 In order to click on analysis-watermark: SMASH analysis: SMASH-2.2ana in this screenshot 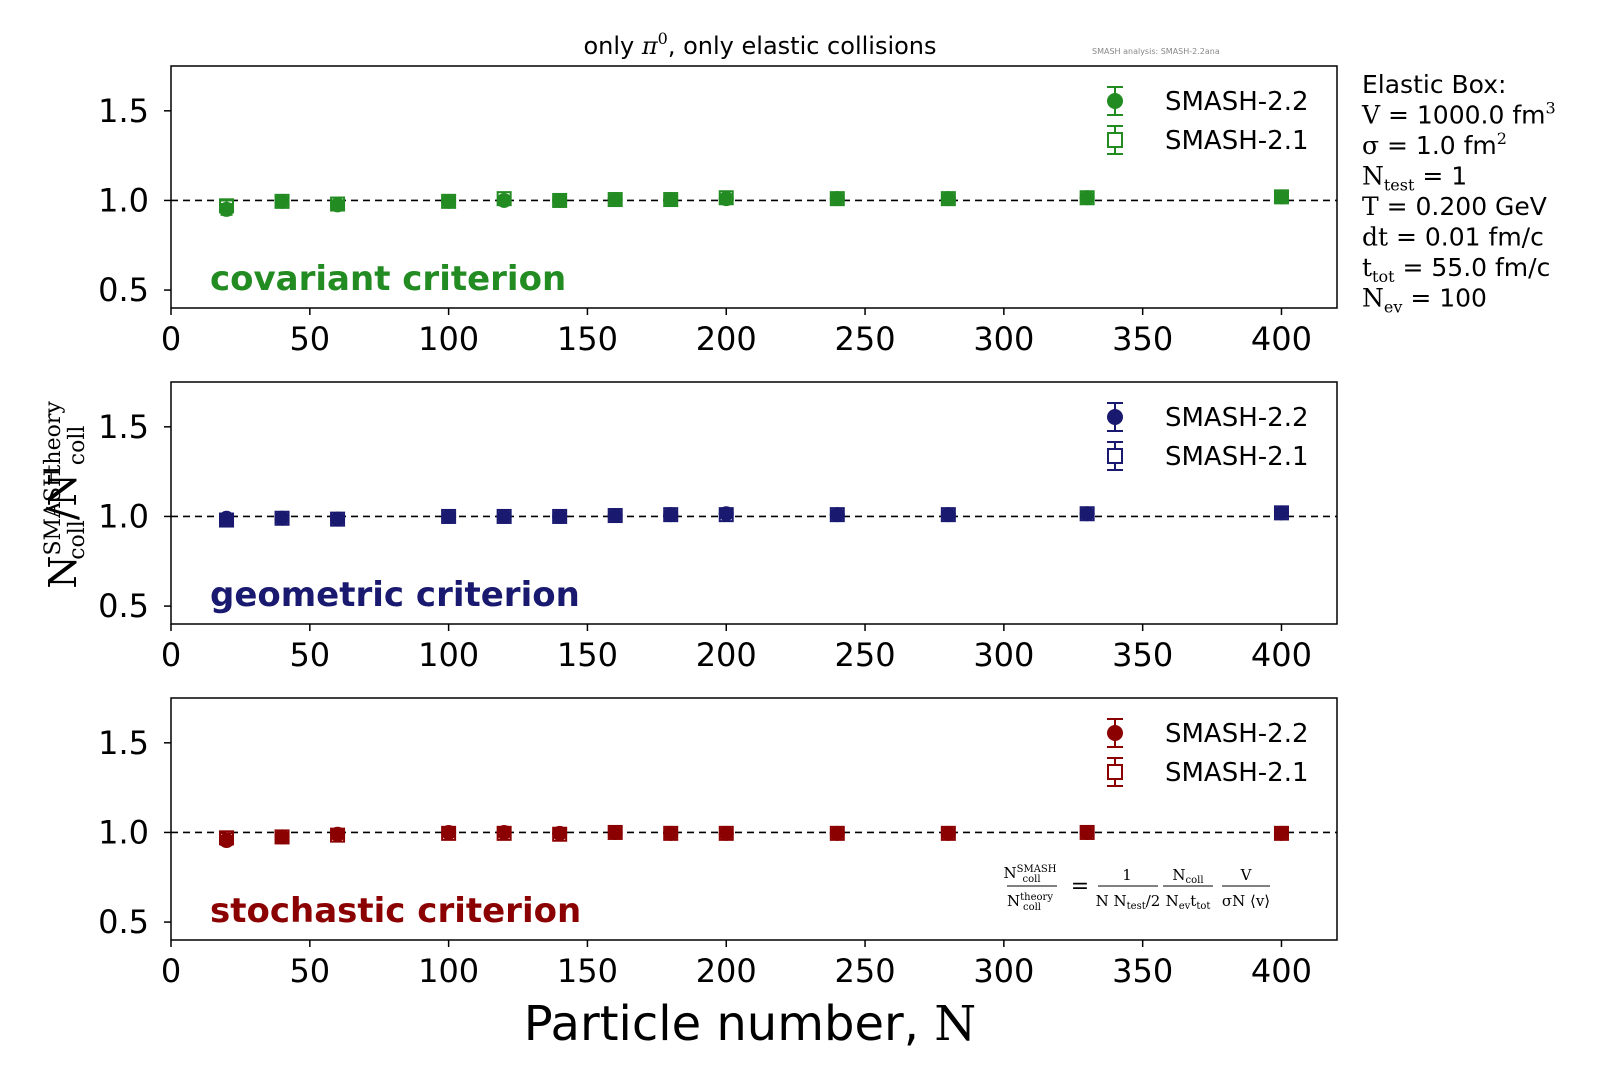, I will do `click(1156, 51)`.